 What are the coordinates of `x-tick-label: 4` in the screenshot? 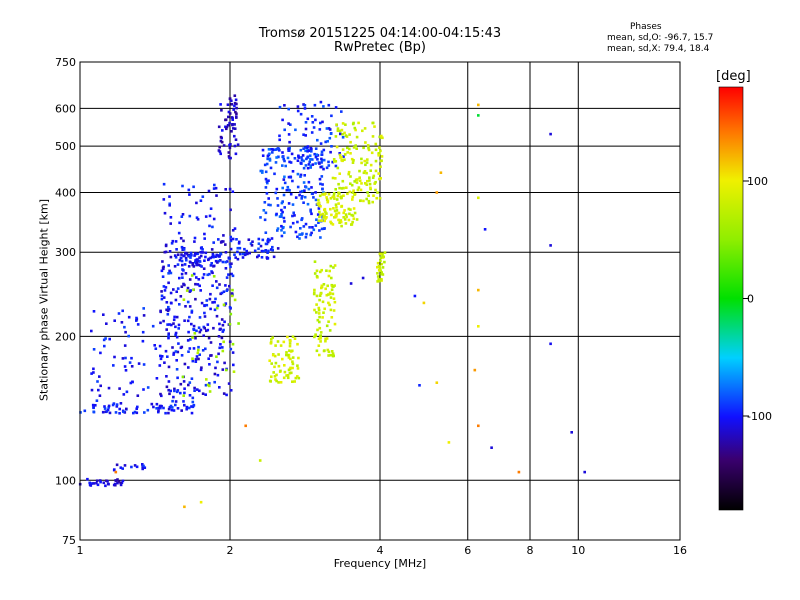 It's located at (380, 550).